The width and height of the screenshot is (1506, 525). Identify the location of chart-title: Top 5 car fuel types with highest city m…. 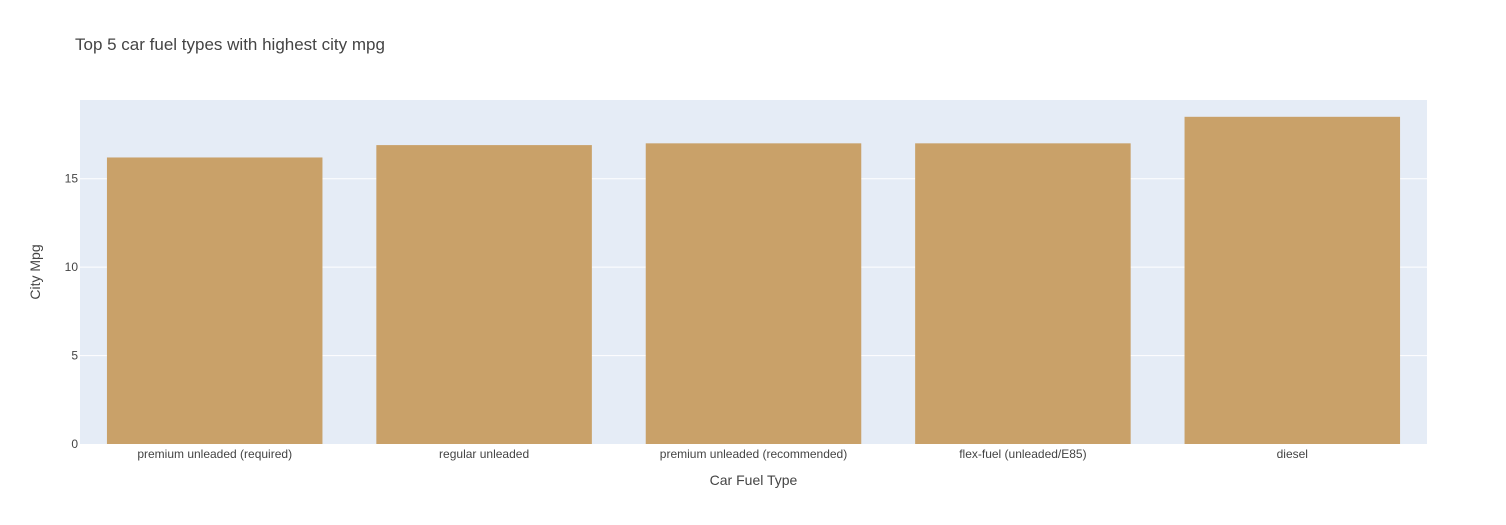
(230, 44).